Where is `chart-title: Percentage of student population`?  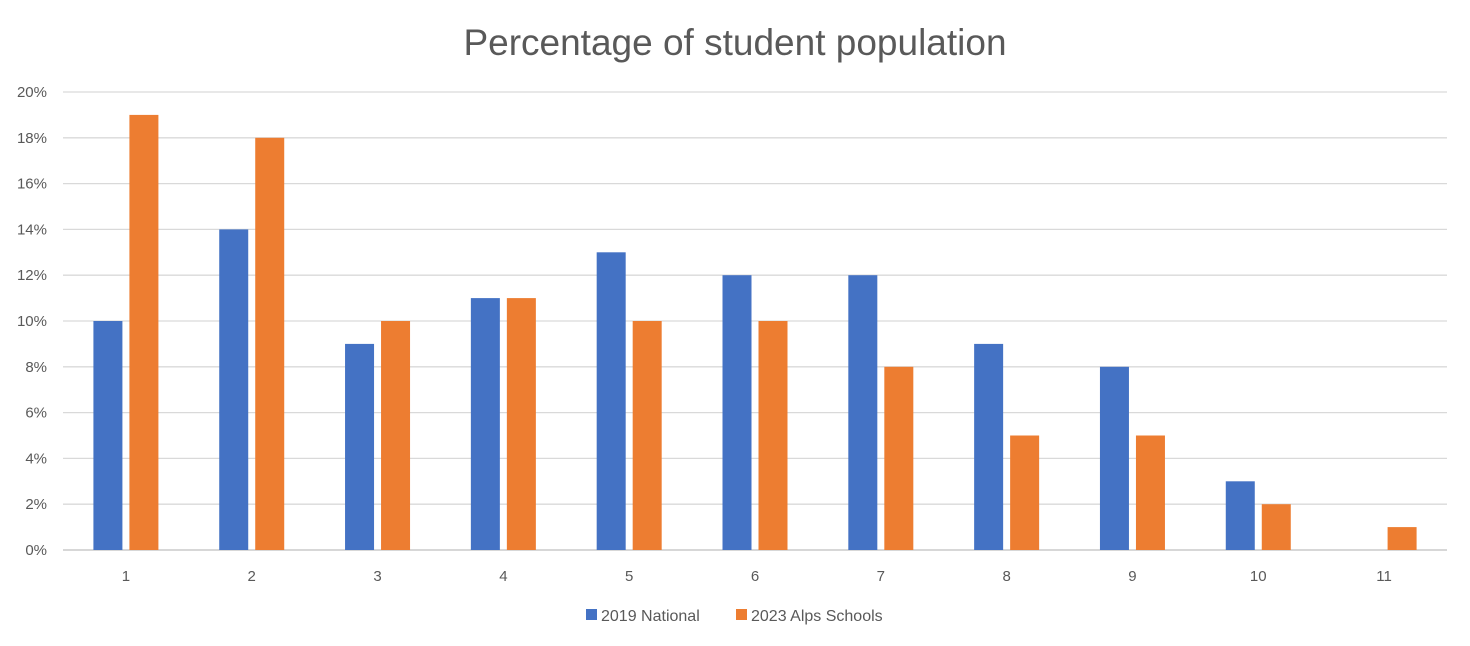
chart-title: Percentage of student population is located at coordinates (734, 42).